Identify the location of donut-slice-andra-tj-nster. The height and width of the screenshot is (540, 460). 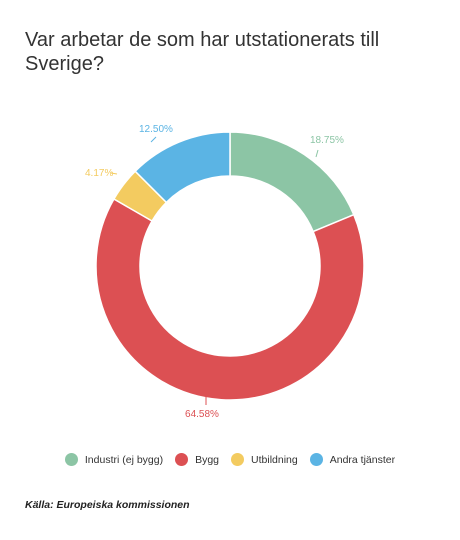
(182, 167).